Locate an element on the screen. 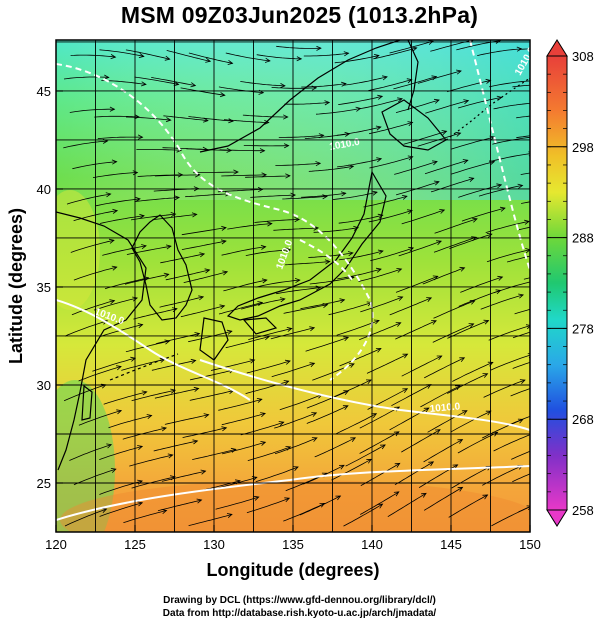  y-tick-label: 35 is located at coordinates (44, 287).